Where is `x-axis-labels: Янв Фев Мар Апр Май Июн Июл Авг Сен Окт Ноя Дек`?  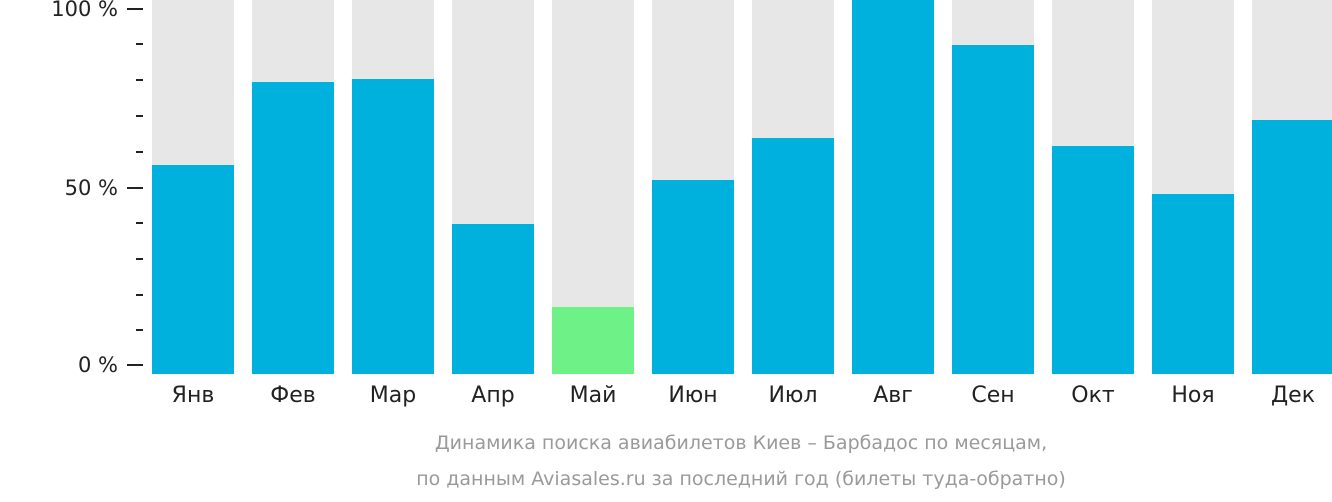 x-axis-labels: Янв Фев Мар Апр Май Июн Июл Авг Сен Окт Ноя Дек is located at coordinates (742, 396).